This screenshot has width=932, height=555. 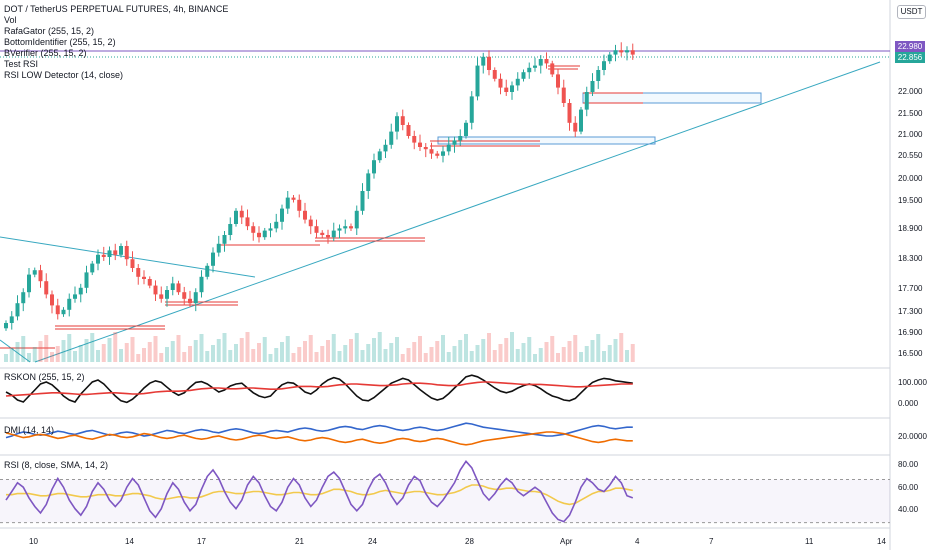 What do you see at coordinates (45, 53) in the screenshot?
I see `legend-item-bverifier: BVerifier (255, 15, 2)` at bounding box center [45, 53].